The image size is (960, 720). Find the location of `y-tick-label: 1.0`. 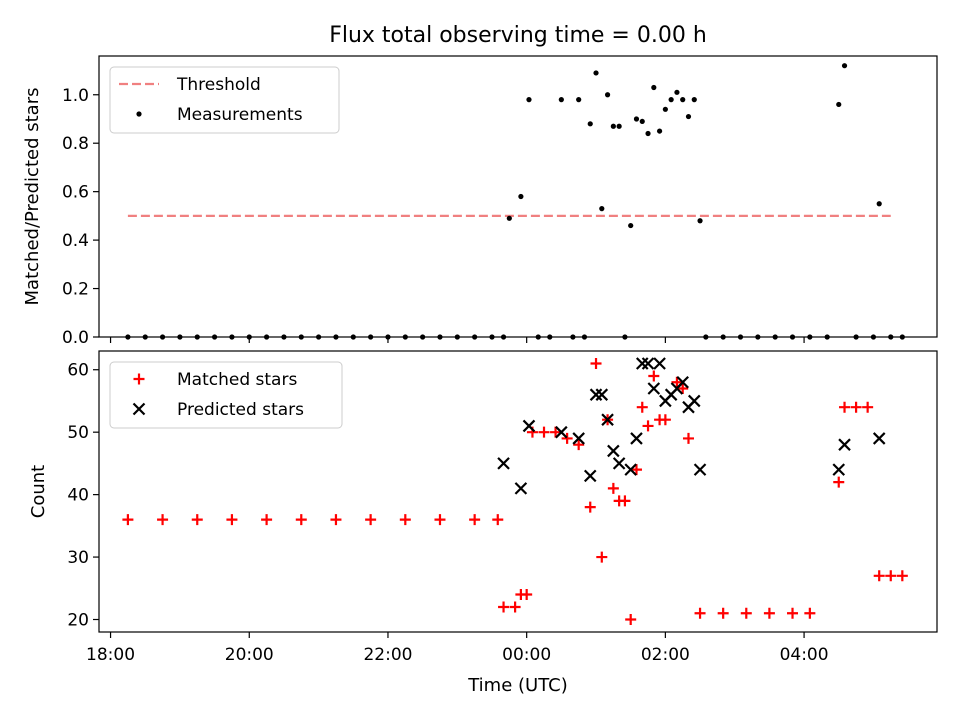

y-tick-label: 1.0 is located at coordinates (75, 96).